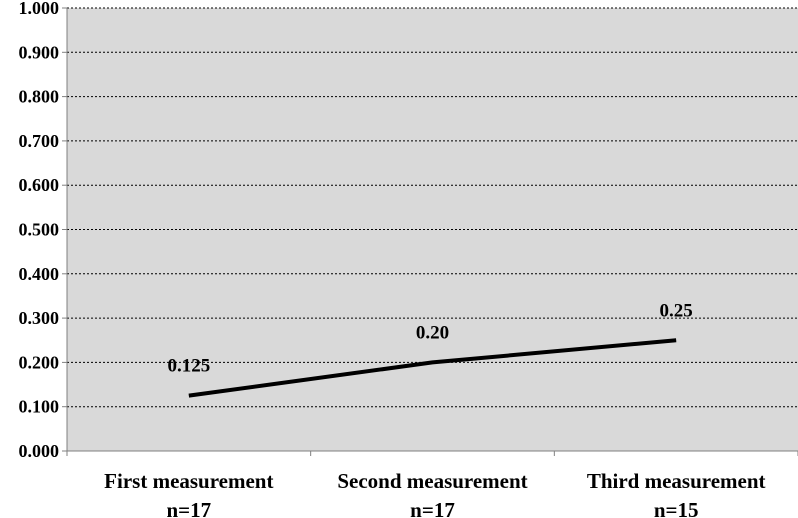 The image size is (798, 518). Describe the element at coordinates (188, 481) in the screenshot. I see `x-category-label: First measurement` at that location.